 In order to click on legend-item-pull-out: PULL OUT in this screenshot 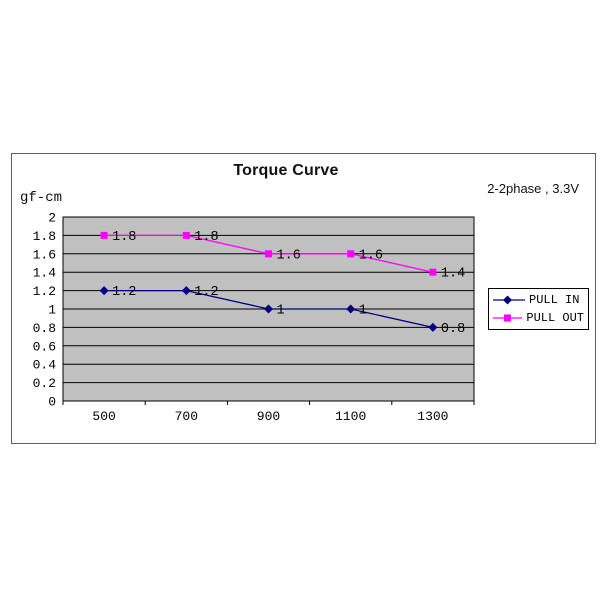, I will do `click(538, 318)`.